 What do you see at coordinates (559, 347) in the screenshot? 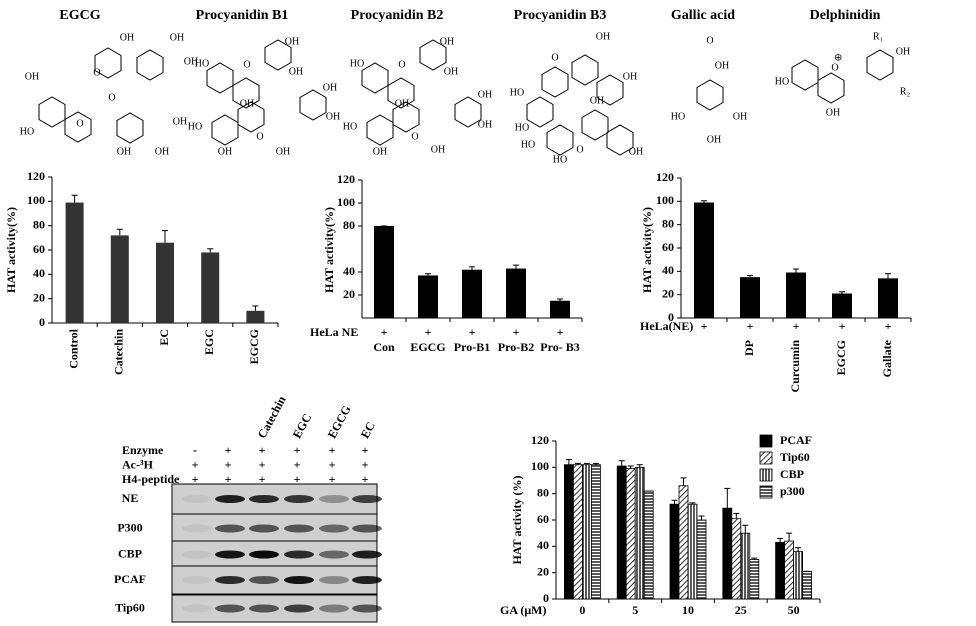
I see `x-tick-label: Pro- B3` at bounding box center [559, 347].